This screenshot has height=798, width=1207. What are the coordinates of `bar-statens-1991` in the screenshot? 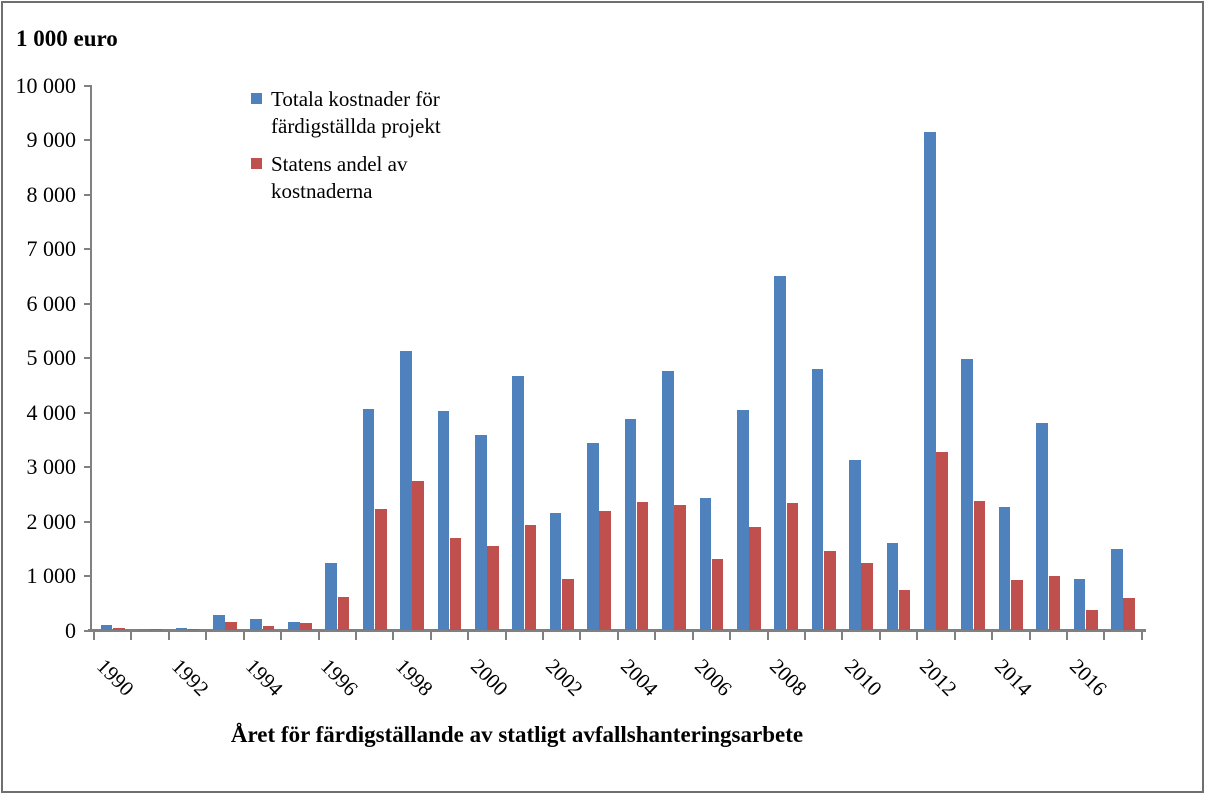 It's located at (156, 629).